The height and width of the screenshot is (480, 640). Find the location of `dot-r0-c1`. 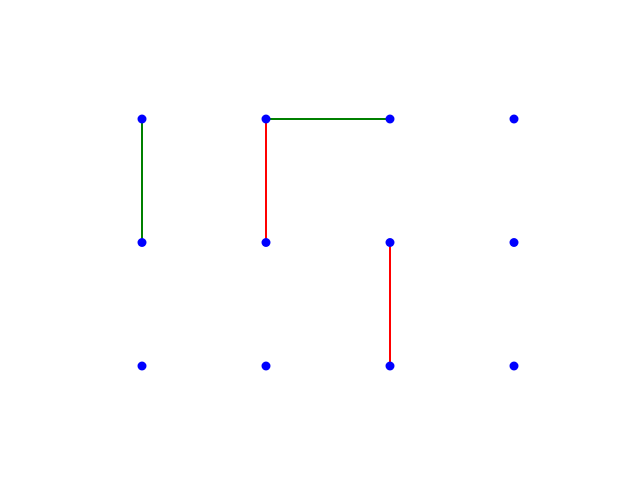

dot-r0-c1 is located at coordinates (266, 119).